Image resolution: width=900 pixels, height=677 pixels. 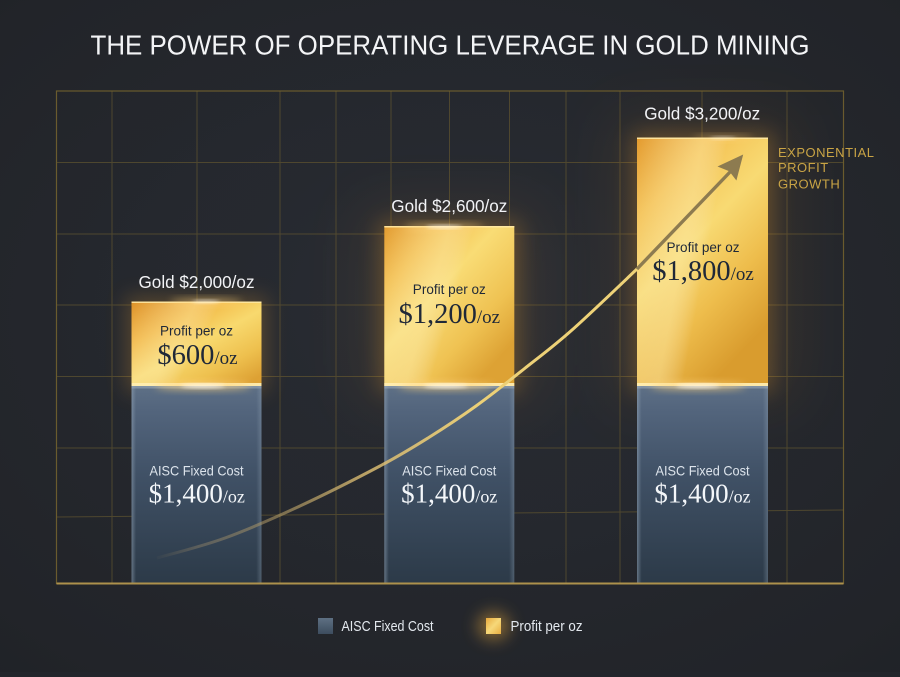 I want to click on svg-text: $1,800/oz, so click(x=703, y=271).